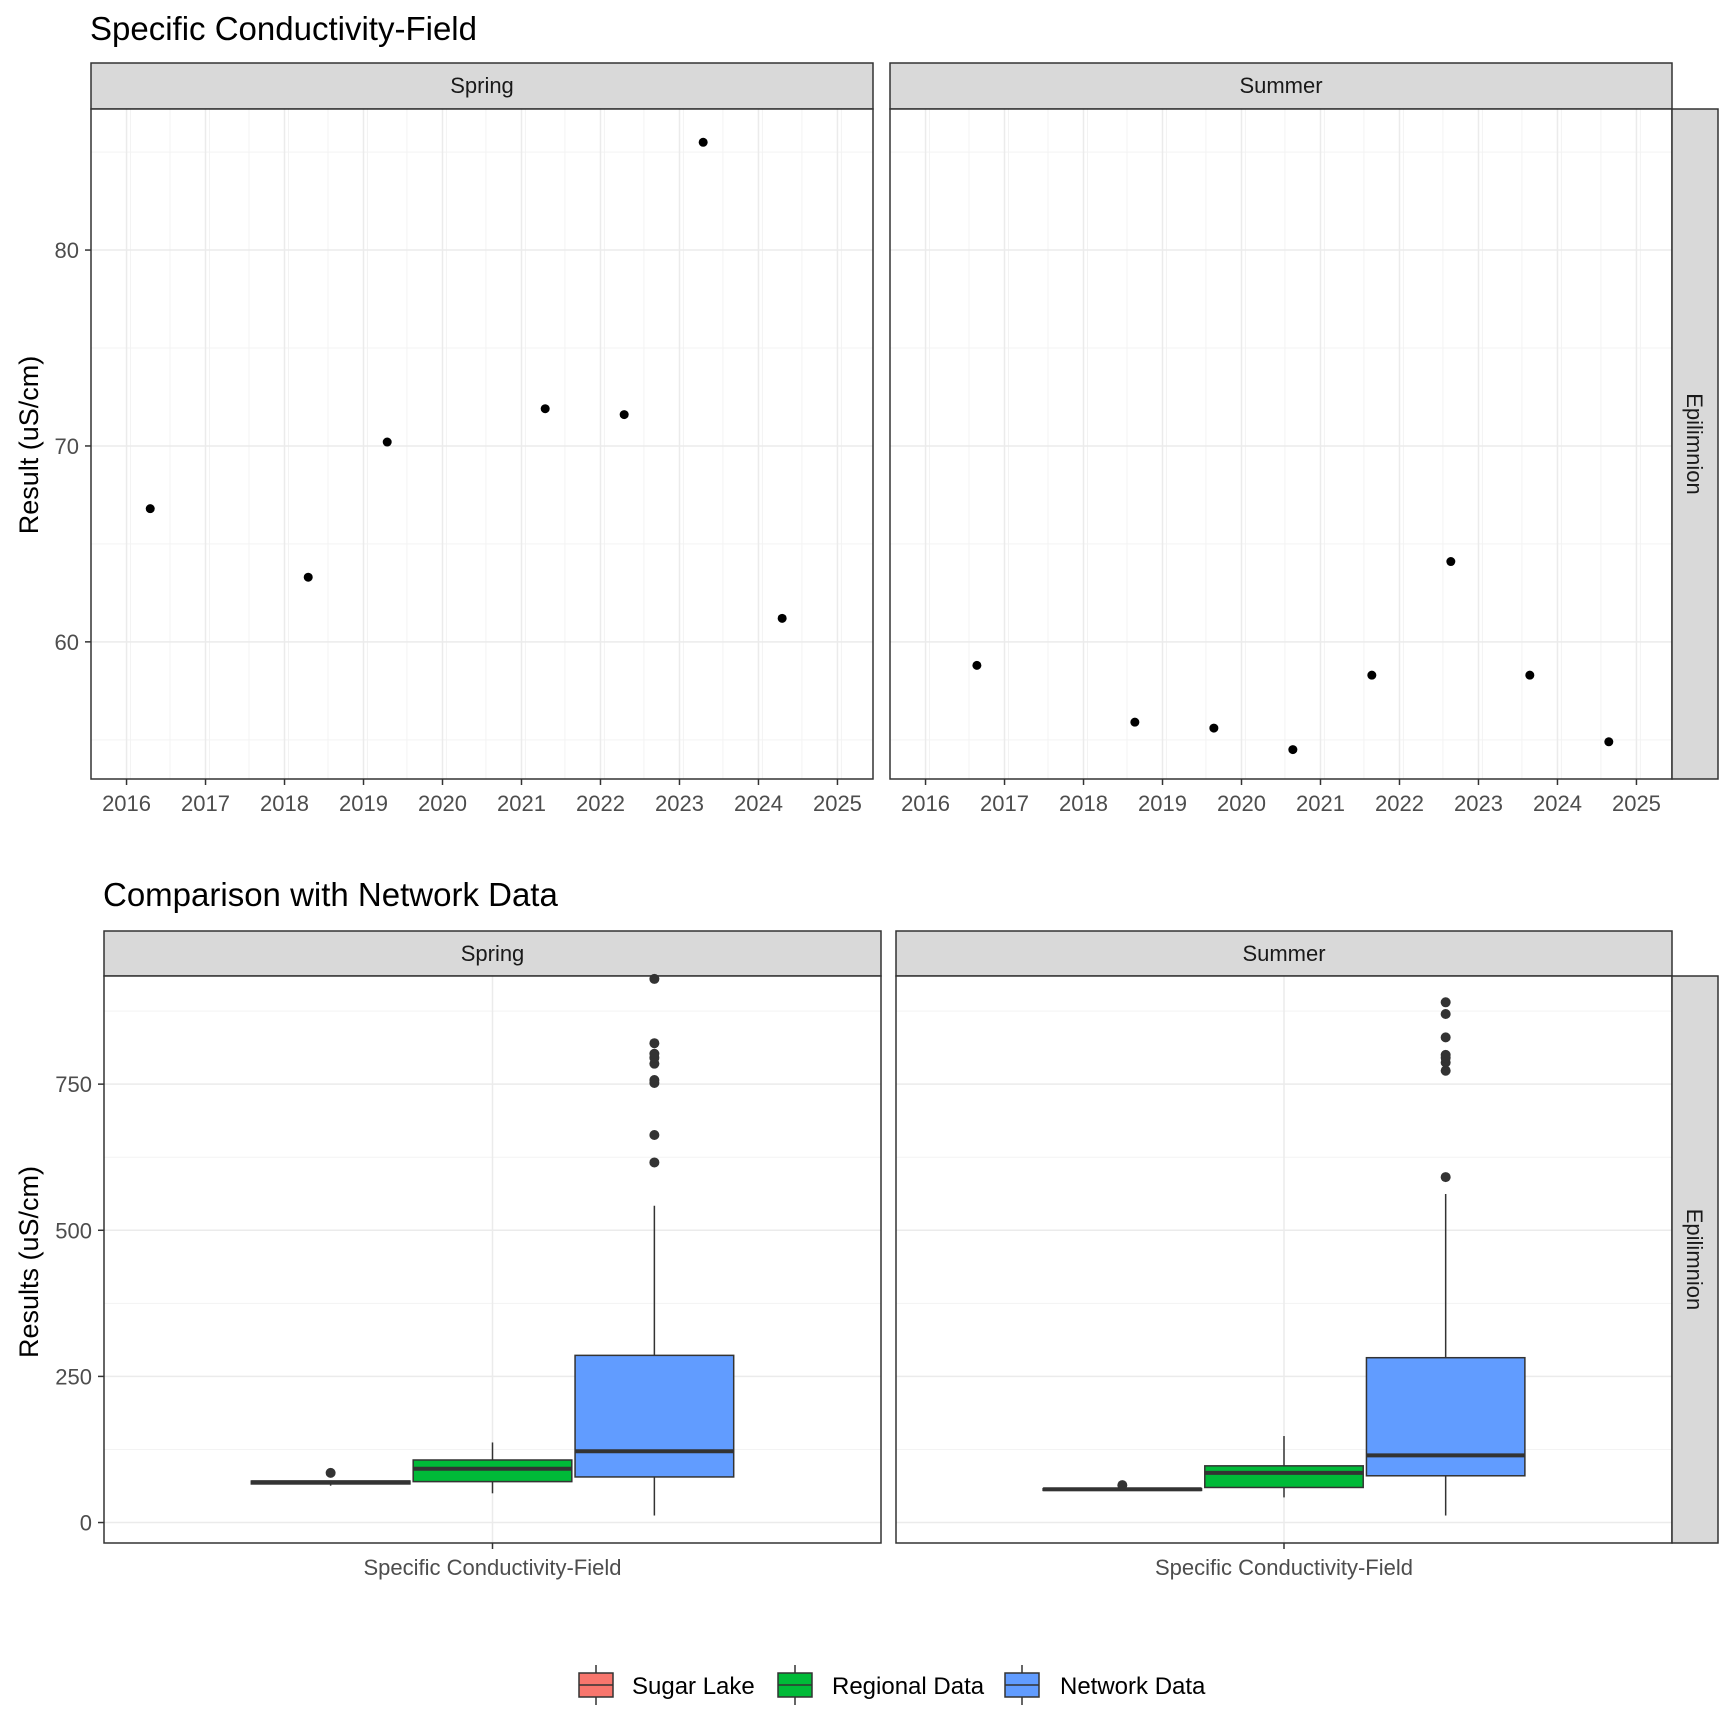 Image resolution: width=1728 pixels, height=1728 pixels. Describe the element at coordinates (29, 445) in the screenshot. I see `top-y-axis-title: Result (uS/cm)` at that location.